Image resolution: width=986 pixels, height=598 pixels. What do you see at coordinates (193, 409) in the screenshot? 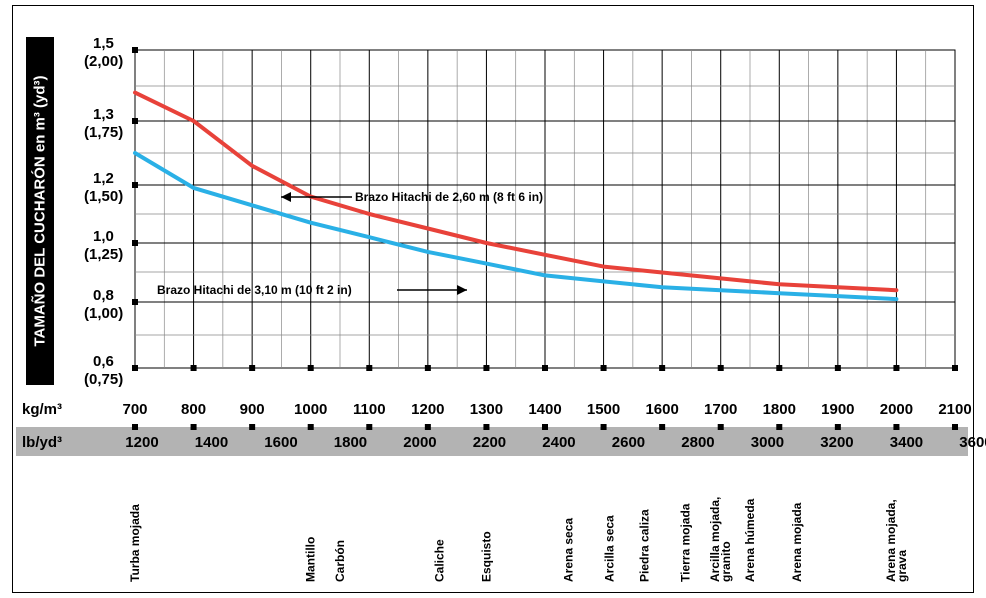
I see `x-tick-label-primary: 800` at bounding box center [193, 409].